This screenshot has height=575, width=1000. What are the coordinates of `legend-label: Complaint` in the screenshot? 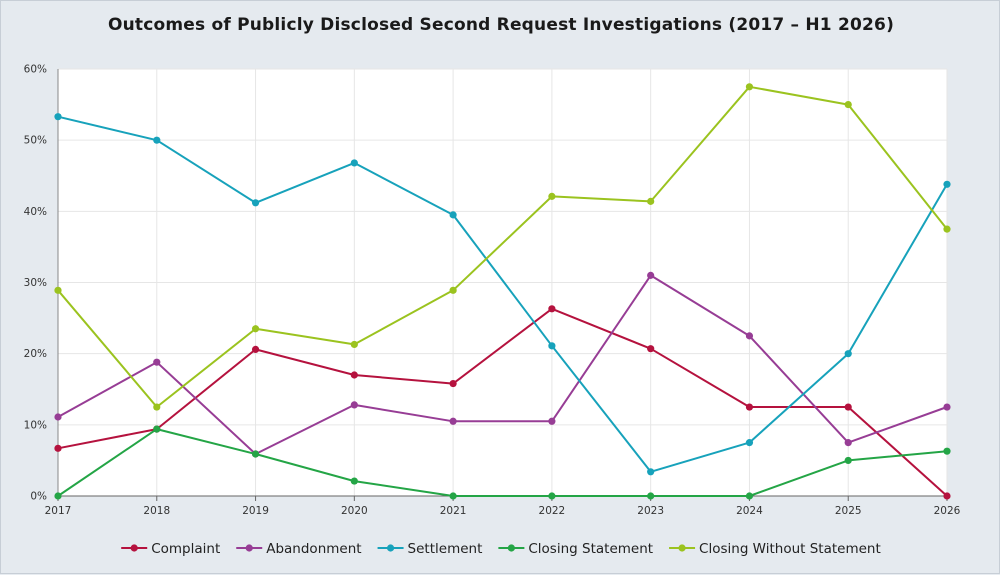 It's located at (185, 549).